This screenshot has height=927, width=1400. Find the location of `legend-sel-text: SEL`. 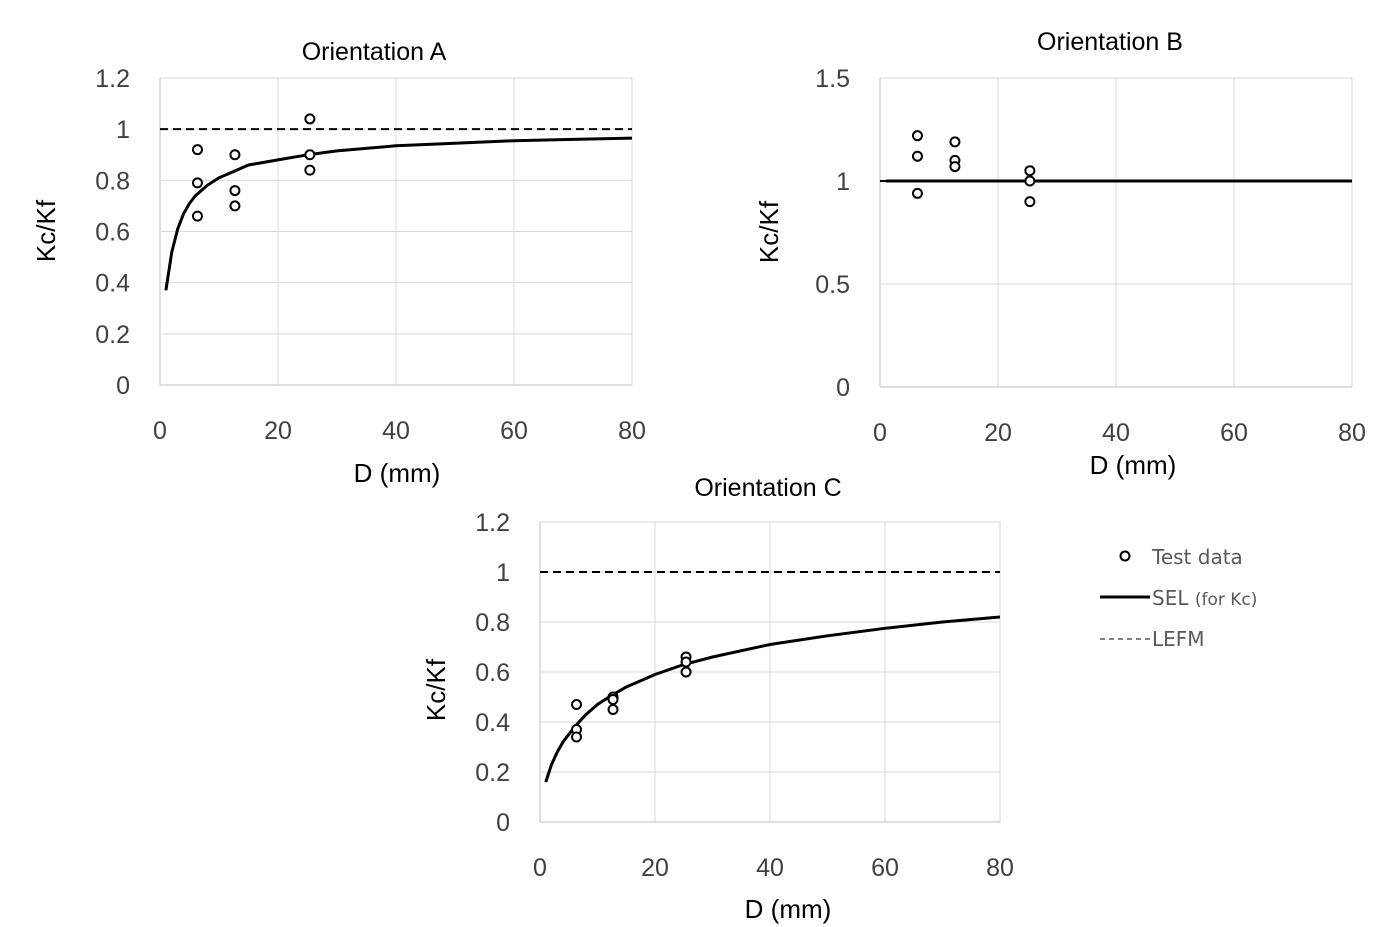

legend-sel-text: SEL is located at coordinates (1170, 598).